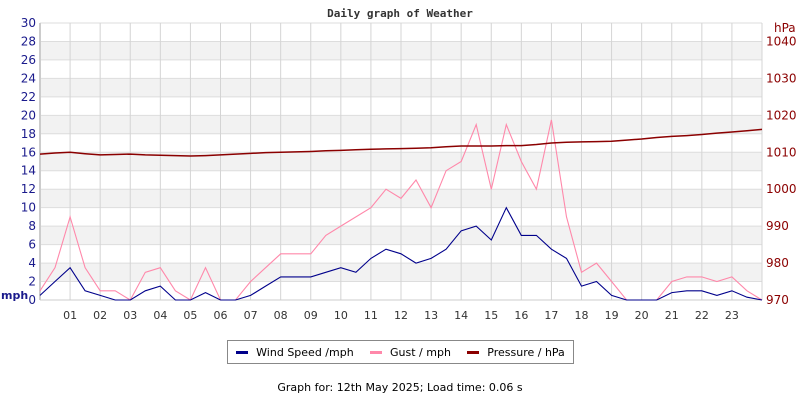 The height and width of the screenshot is (400, 800). I want to click on x-tick-label: 14, so click(461, 315).